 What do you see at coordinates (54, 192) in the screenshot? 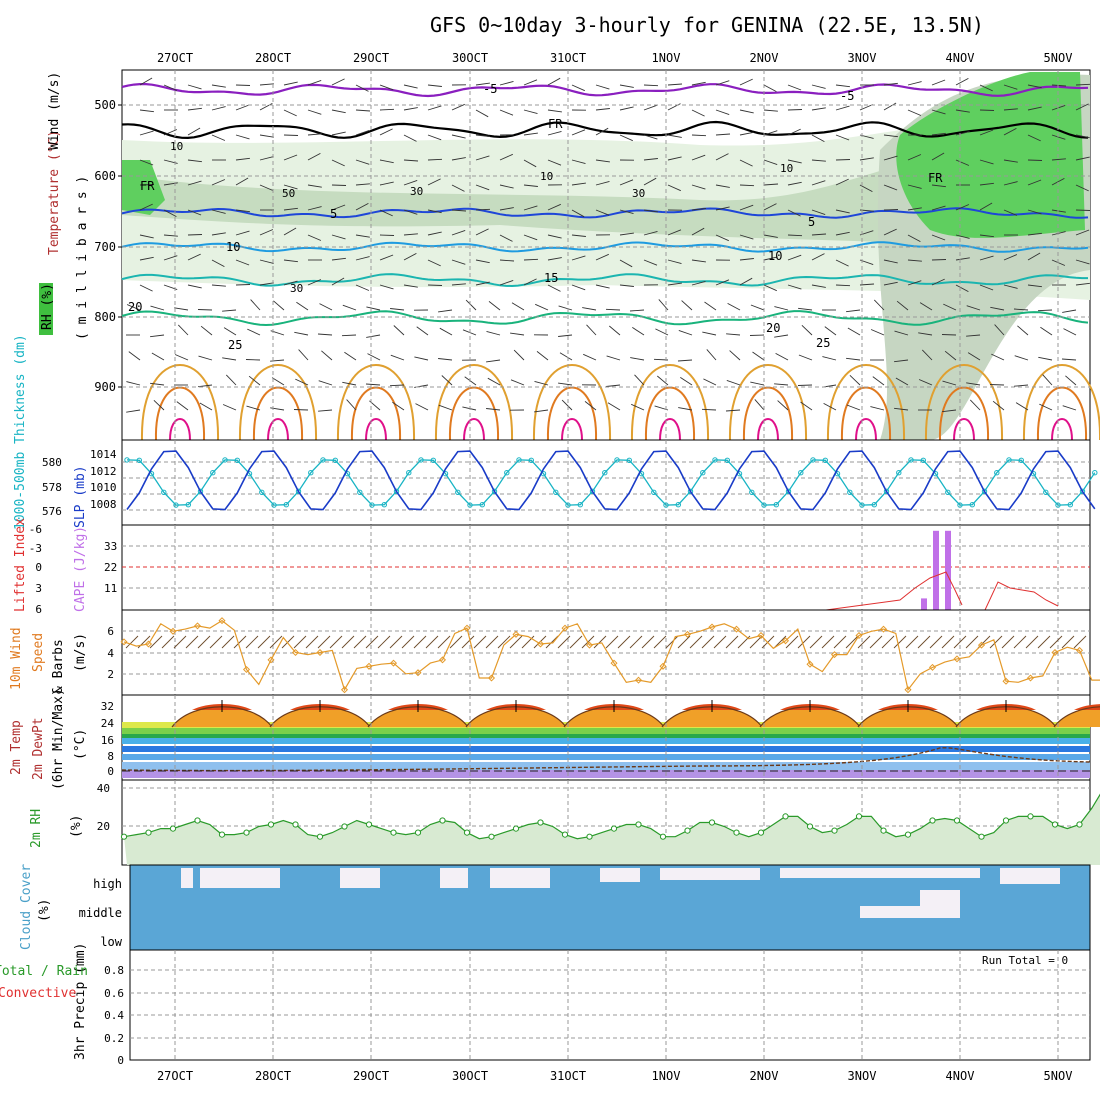
I see `temperature-axis-label: Temperature (°C)` at bounding box center [54, 192].